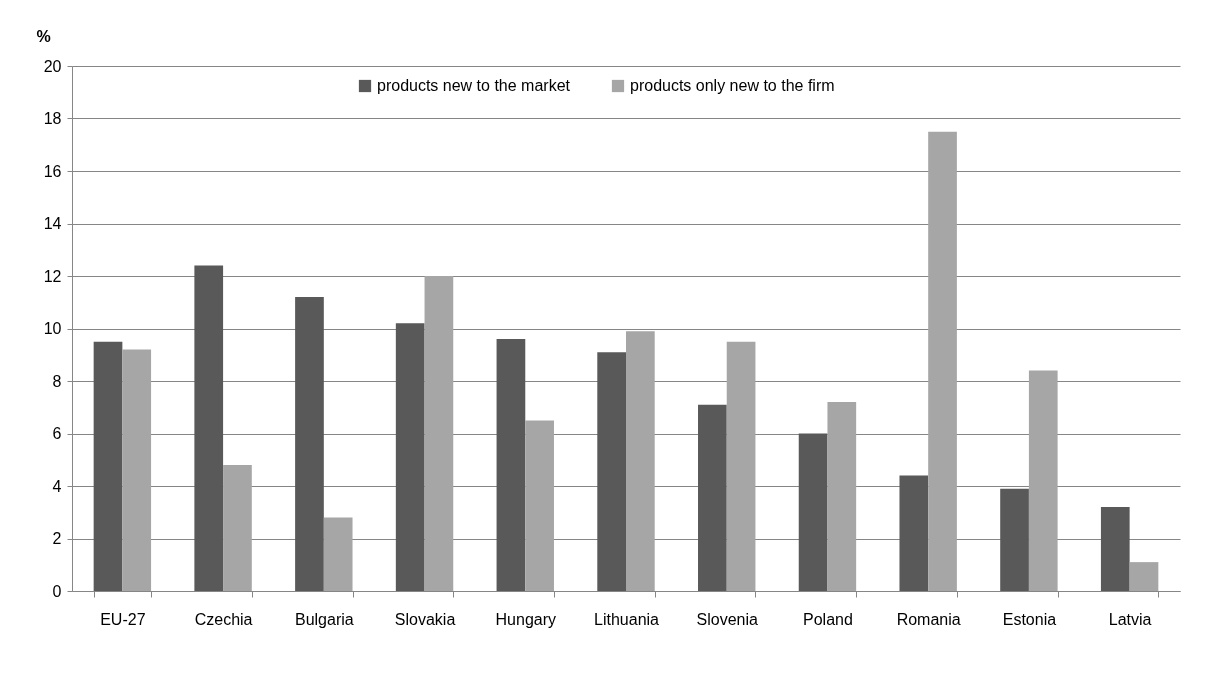  What do you see at coordinates (1130, 619) in the screenshot?
I see `x-tick-label: Latvia` at bounding box center [1130, 619].